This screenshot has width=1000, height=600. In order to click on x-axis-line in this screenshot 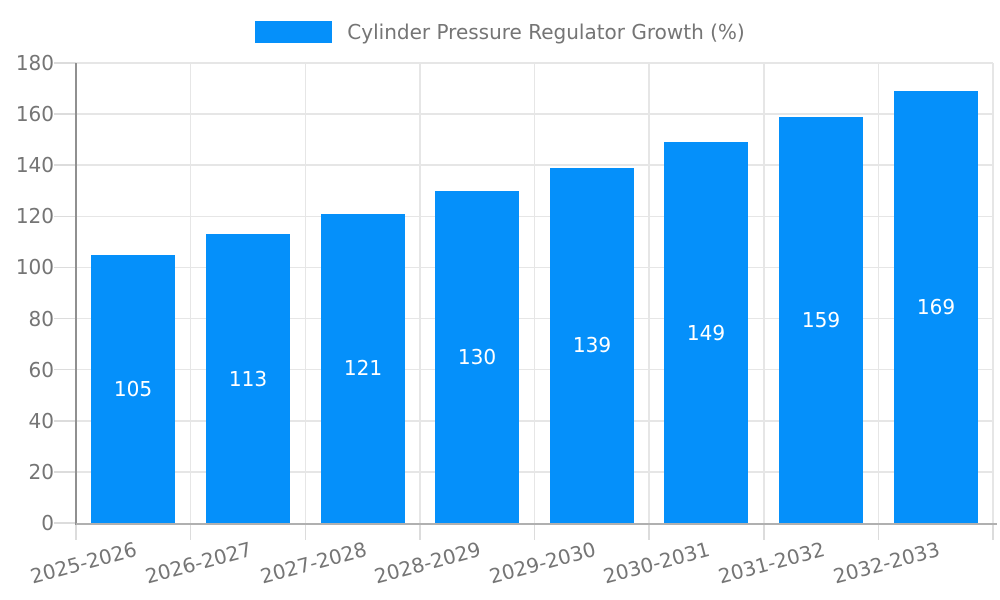, I will do `click(536, 524)`.